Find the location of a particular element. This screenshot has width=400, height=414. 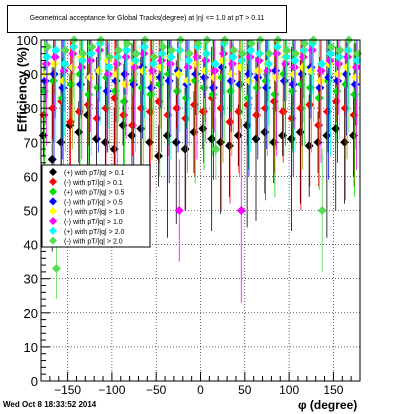

y-tick-label: 80 is located at coordinates (31, 108).